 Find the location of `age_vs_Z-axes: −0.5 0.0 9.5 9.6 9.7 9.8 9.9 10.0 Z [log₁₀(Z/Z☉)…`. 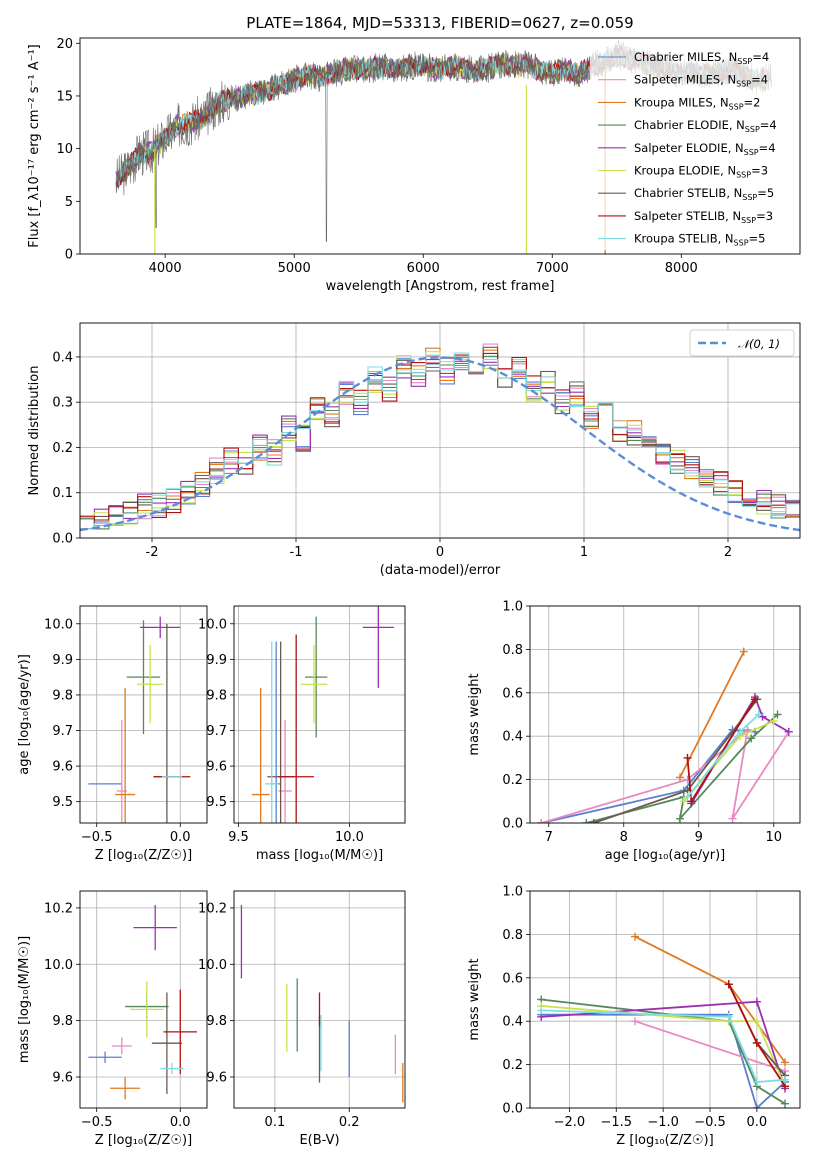

age_vs_Z-axes: −0.5 0.0 9.5 9.6 9.7 9.8 9.9 10.0 Z [log₁₀(Z/Z☉)… is located at coordinates (112, 734).